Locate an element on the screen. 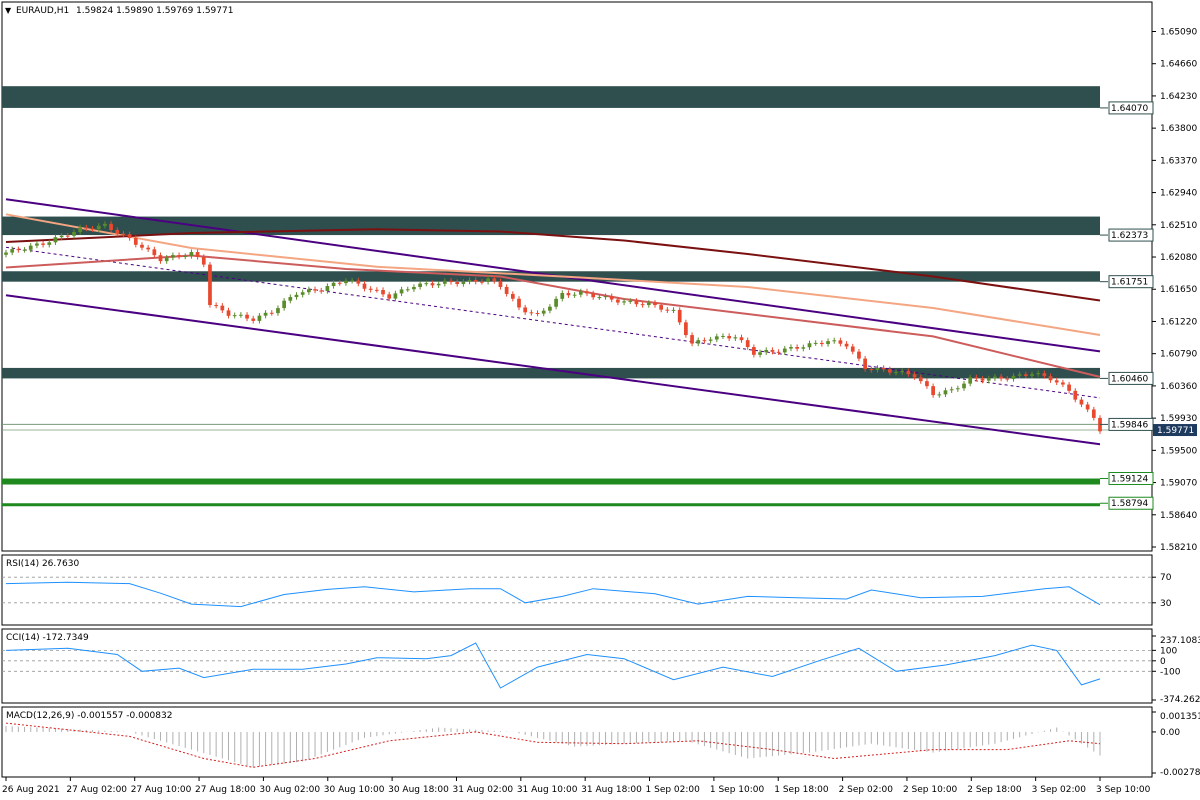  level-label-text: 1.60460 is located at coordinates (1129, 379).